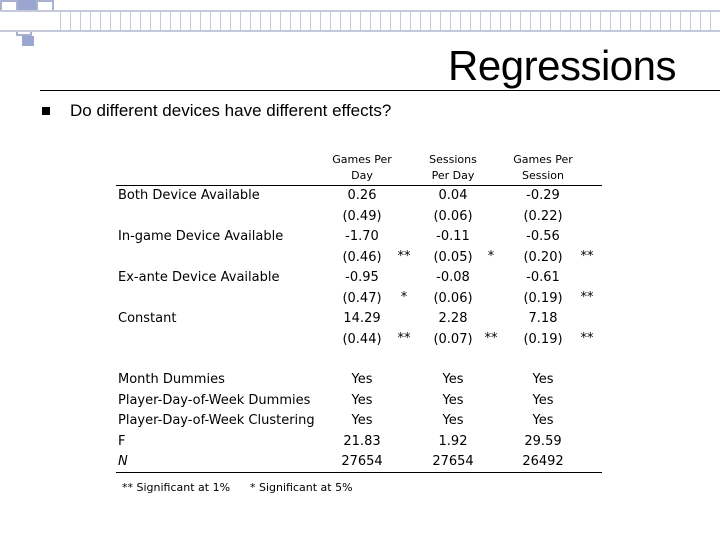 This screenshot has width=720, height=540. What do you see at coordinates (147, 318) in the screenshot?
I see `row-label: Constant` at bounding box center [147, 318].